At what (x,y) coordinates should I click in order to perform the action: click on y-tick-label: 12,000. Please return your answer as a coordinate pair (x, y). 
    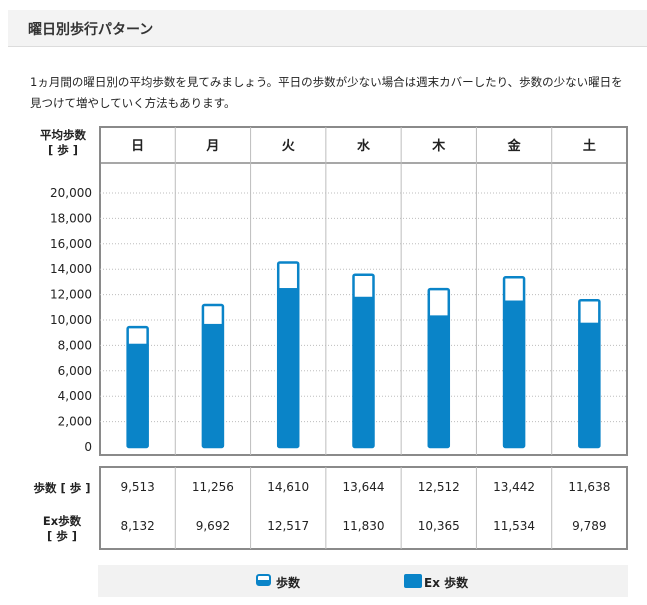
    Looking at the image, I should click on (71, 295).